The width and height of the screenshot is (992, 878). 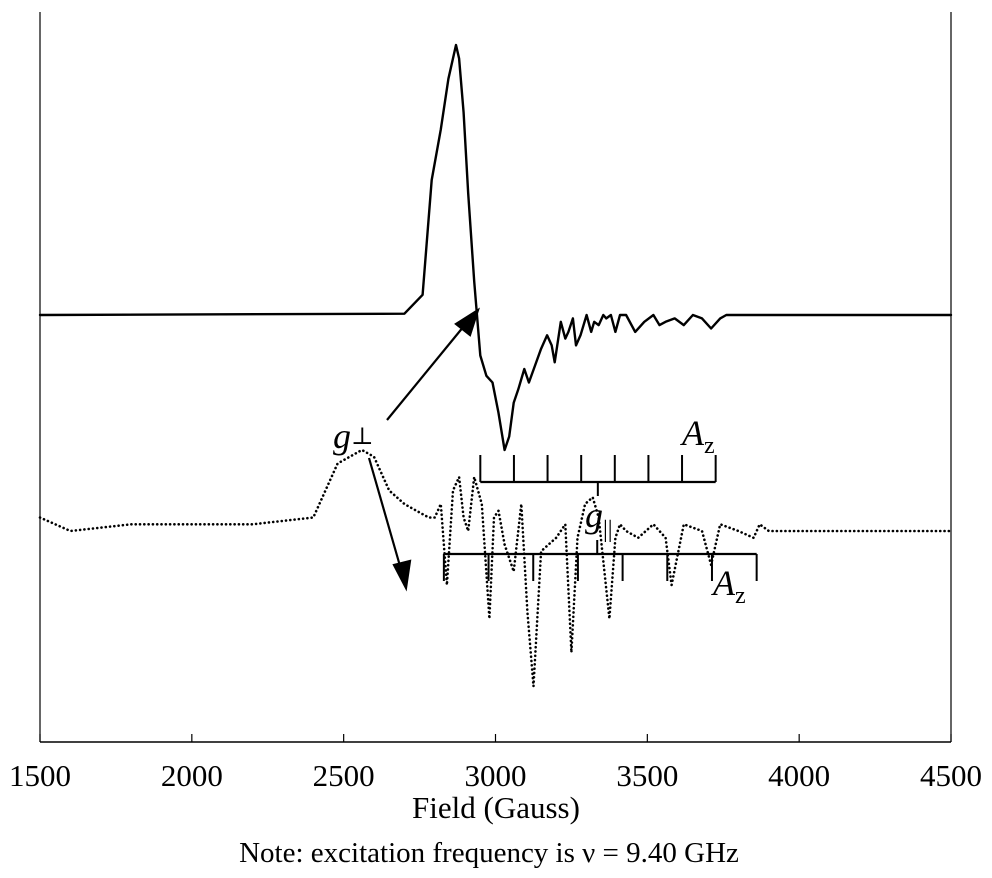 What do you see at coordinates (728, 586) in the screenshot?
I see `a-z-lower-label: Az` at bounding box center [728, 586].